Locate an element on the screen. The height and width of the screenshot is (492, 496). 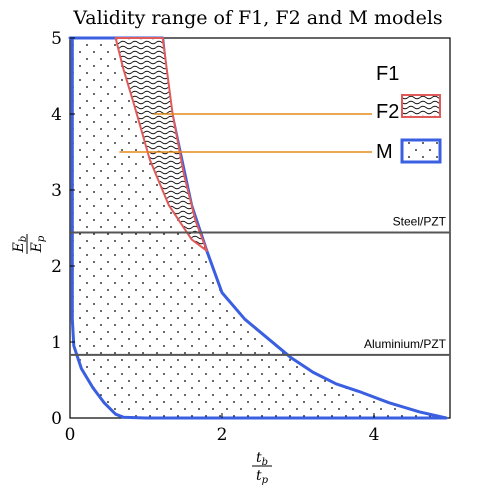
reference-label-1: Aluminium/PZT is located at coordinates (405, 344).